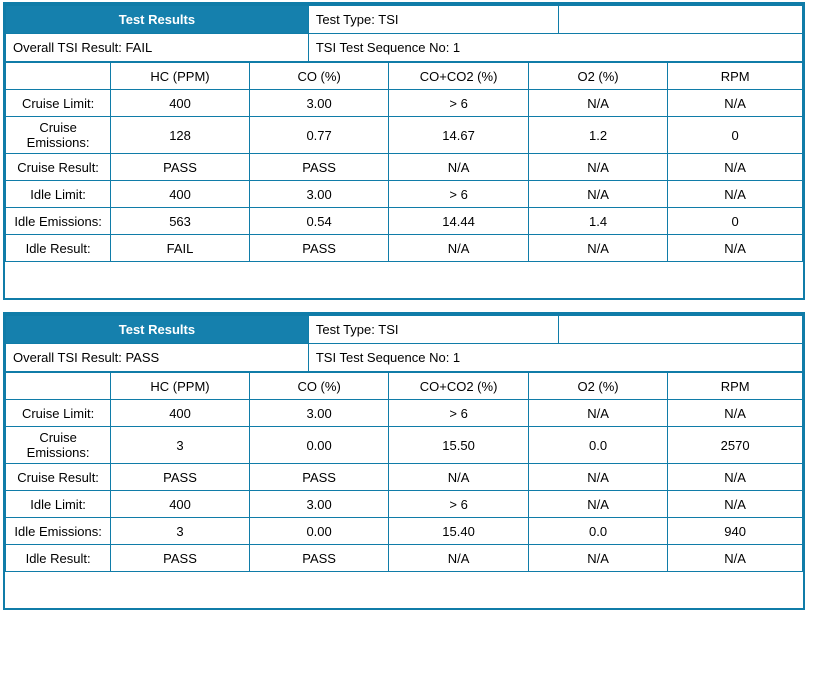 The width and height of the screenshot is (822, 689). I want to click on test-type-label: Test Type: TSI, so click(433, 19).